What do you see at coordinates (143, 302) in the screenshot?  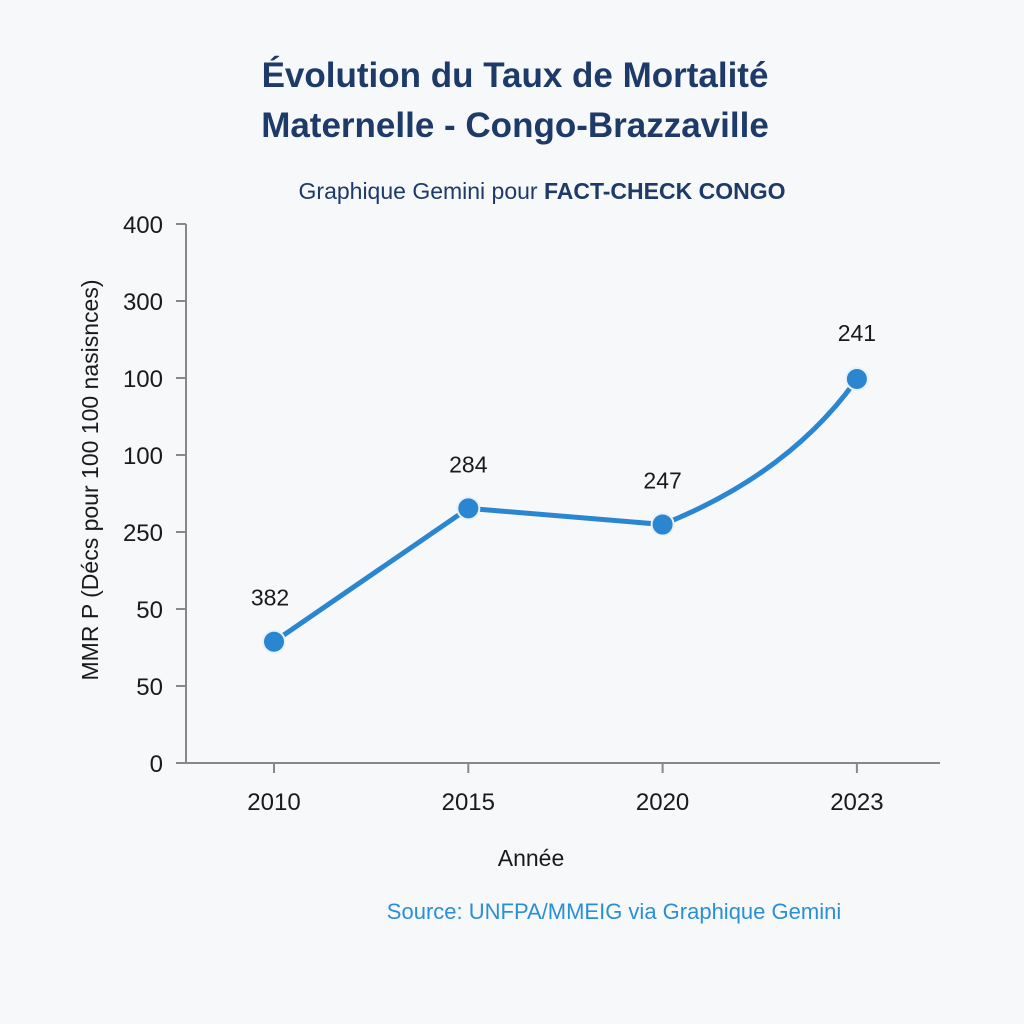 I see `y-tick-label: 300` at bounding box center [143, 302].